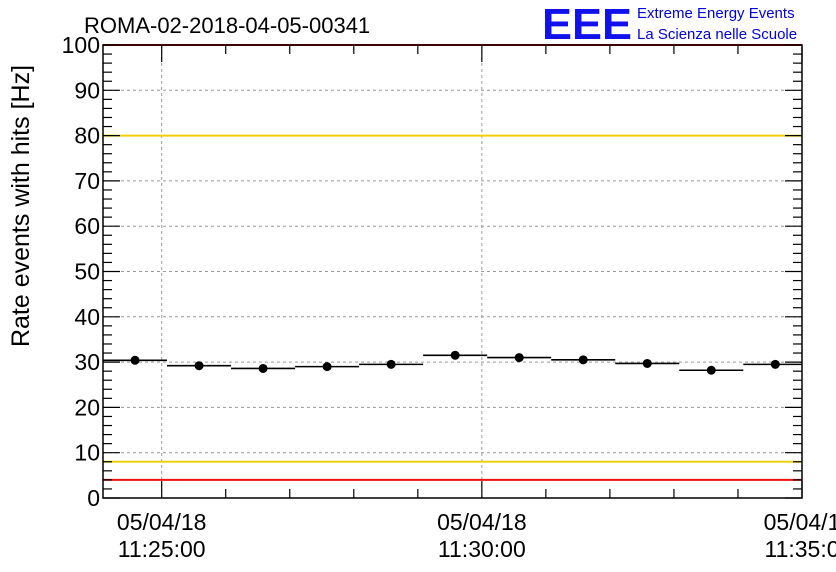 The width and height of the screenshot is (836, 572). Describe the element at coordinates (87, 272) in the screenshot. I see `y-tick-label: 50` at that location.